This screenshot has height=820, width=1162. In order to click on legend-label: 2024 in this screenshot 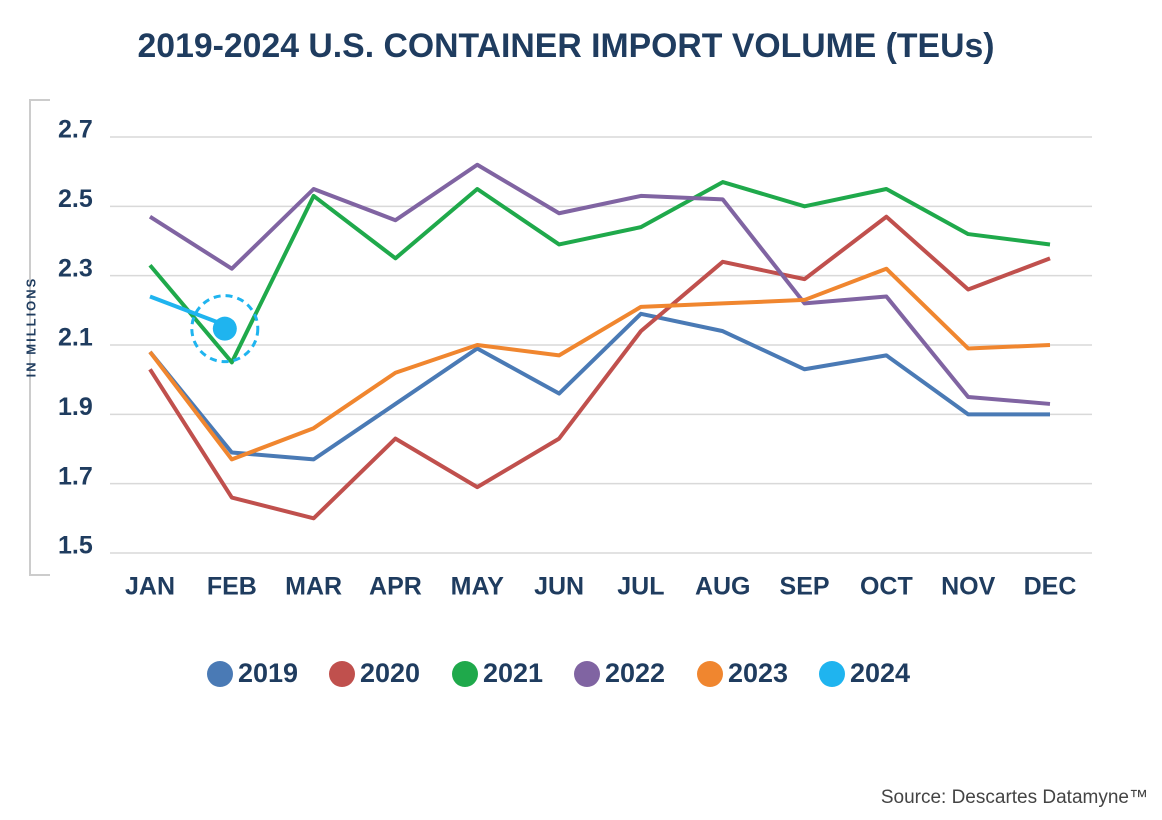, I will do `click(880, 673)`.